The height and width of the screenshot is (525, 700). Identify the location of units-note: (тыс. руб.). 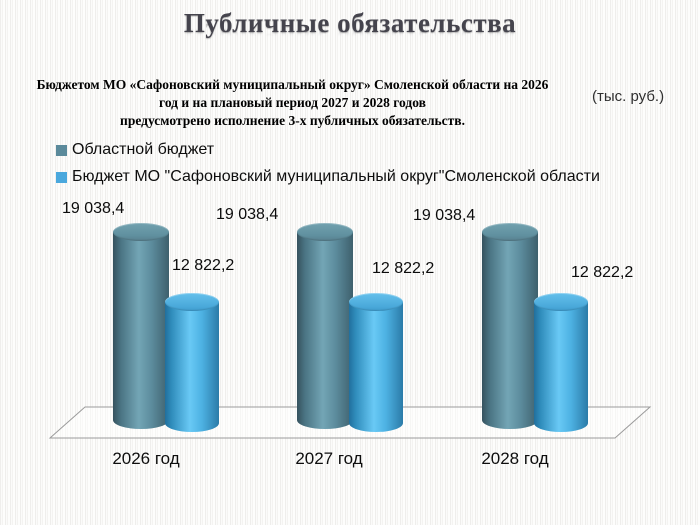
(628, 96).